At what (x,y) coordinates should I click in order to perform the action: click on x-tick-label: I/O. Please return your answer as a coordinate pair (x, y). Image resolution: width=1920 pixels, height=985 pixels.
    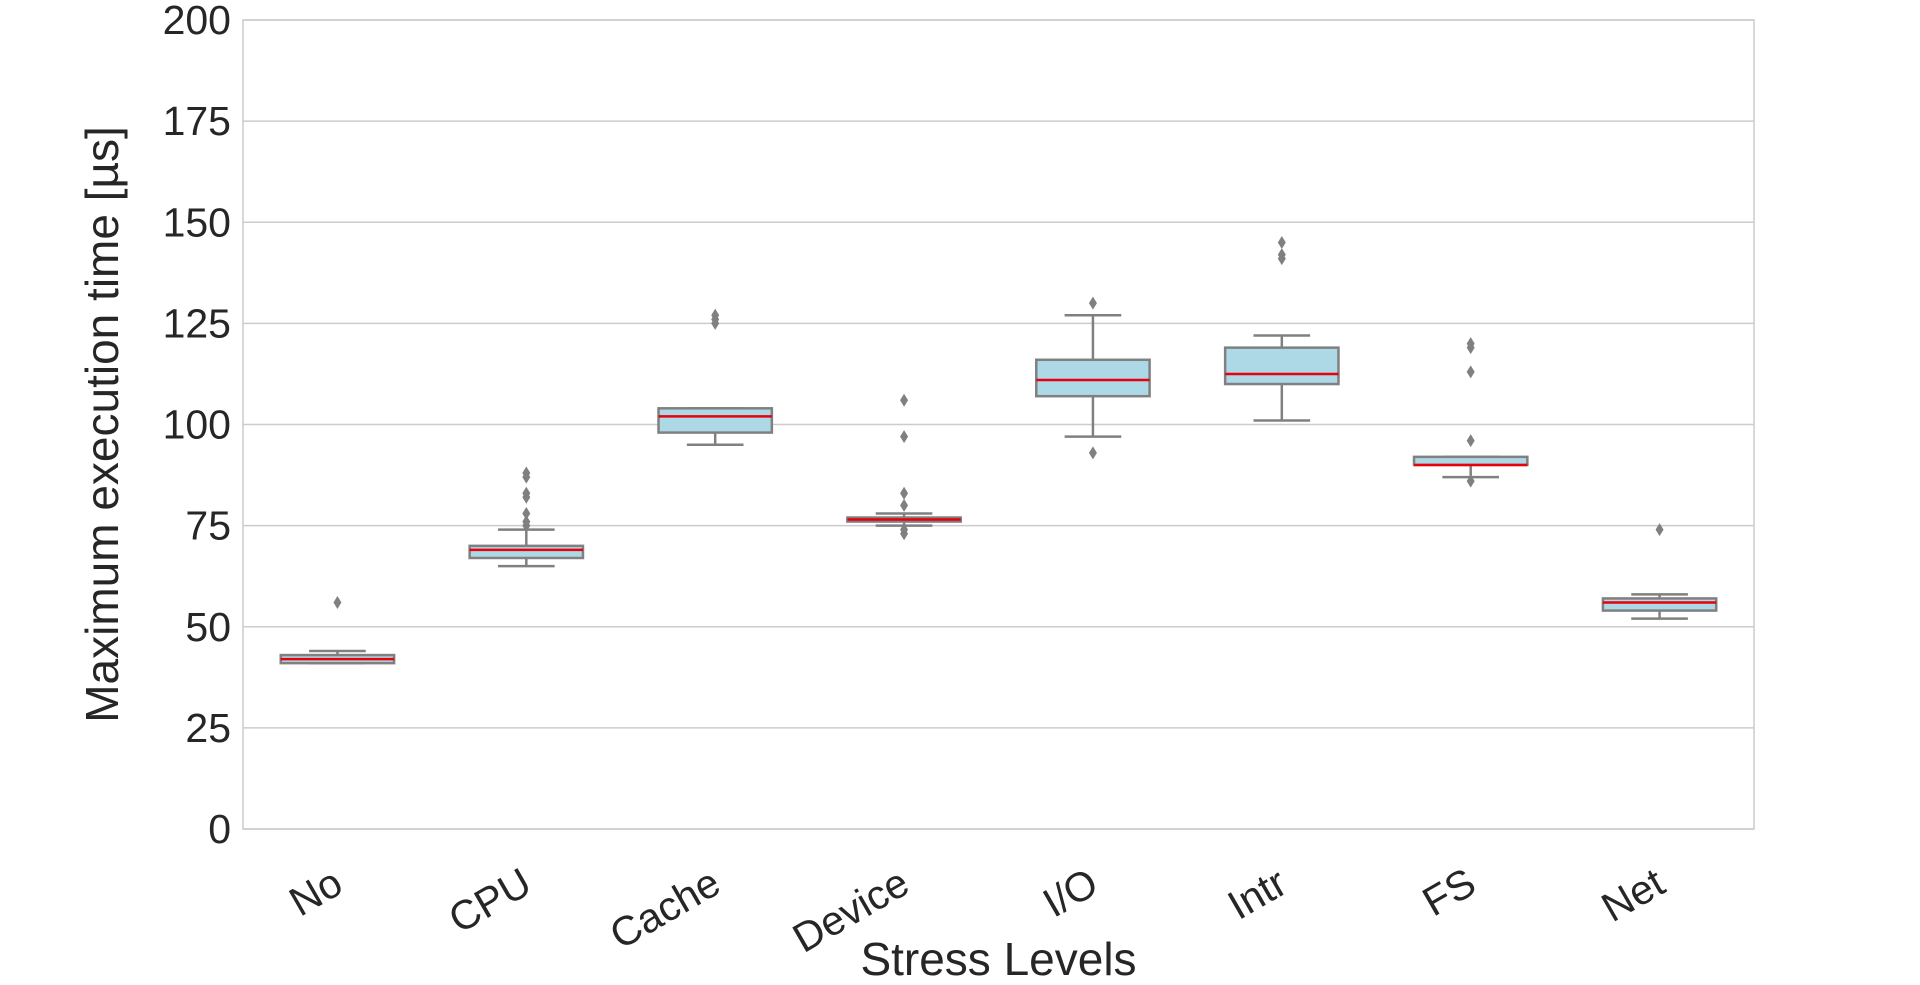
    Looking at the image, I should click on (1070, 892).